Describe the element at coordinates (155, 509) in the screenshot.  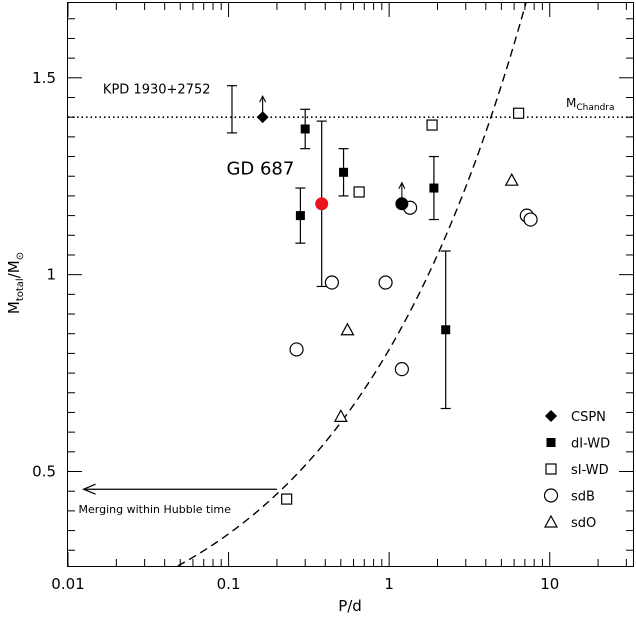
I see `merging-label: Merging within Hubble time` at that location.